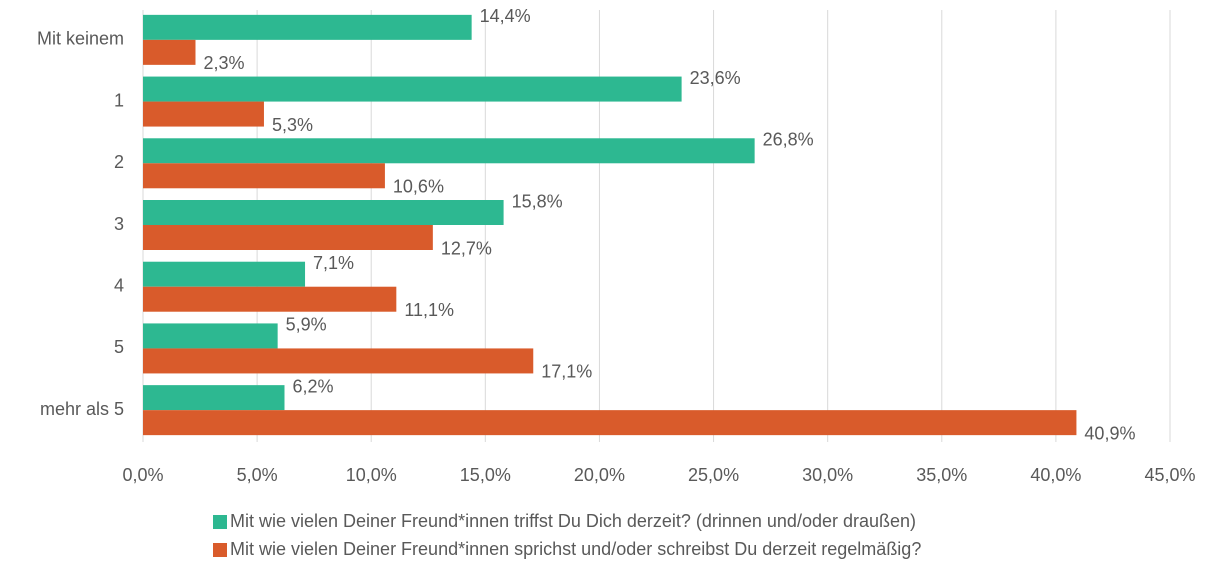  I want to click on x-tick-label: 5,0%, so click(257, 475).